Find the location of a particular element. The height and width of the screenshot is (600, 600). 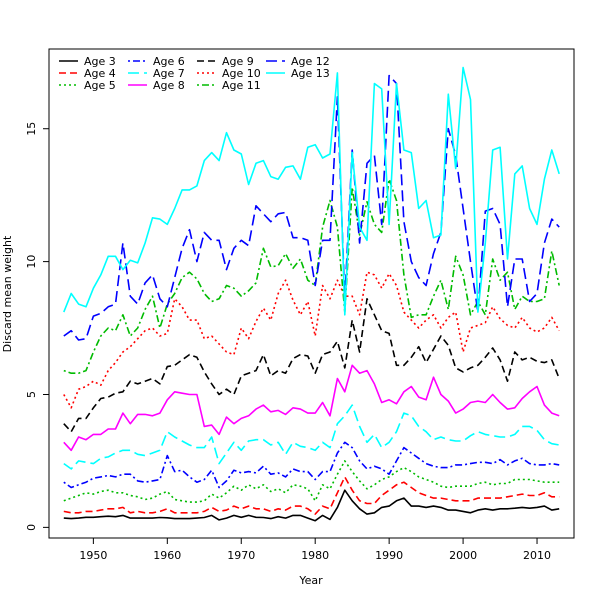

legend-label-1: Age 3 is located at coordinates (100, 61).